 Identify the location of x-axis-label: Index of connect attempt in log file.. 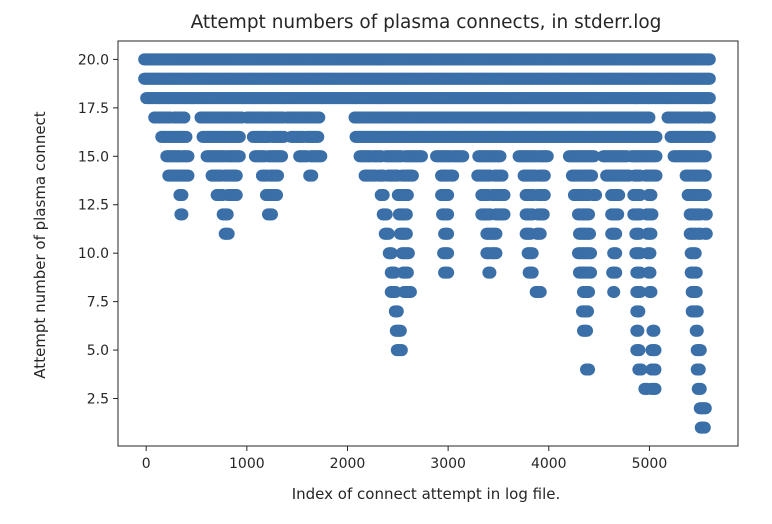
(426, 494).